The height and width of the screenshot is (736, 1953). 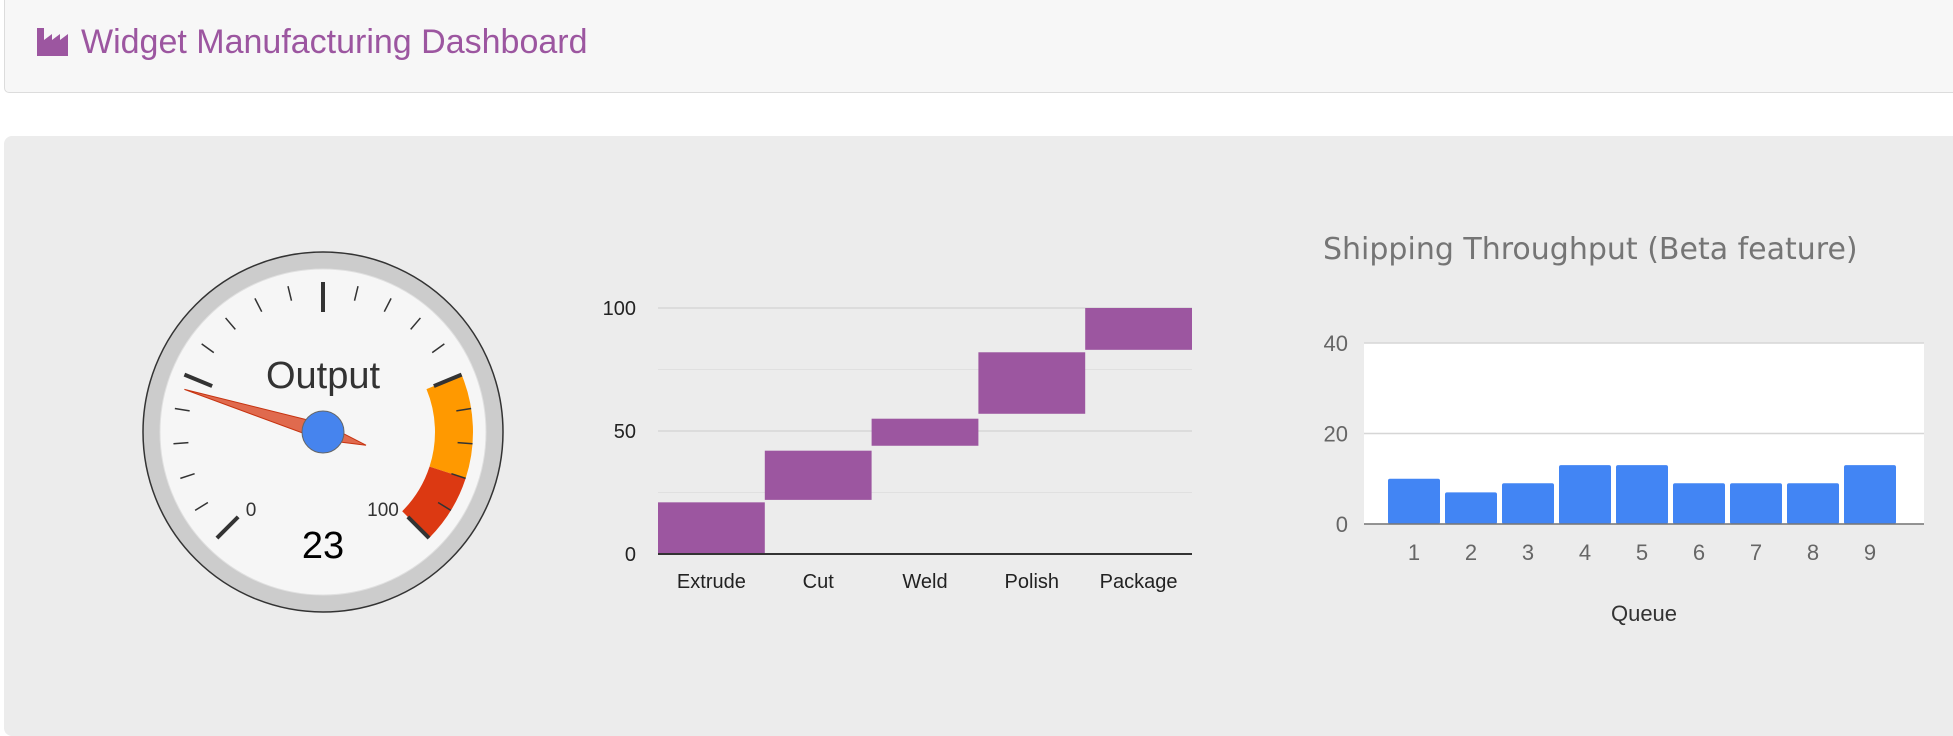 I want to click on navbar-title: Widget Manufacturing Dashboard, so click(x=334, y=42).